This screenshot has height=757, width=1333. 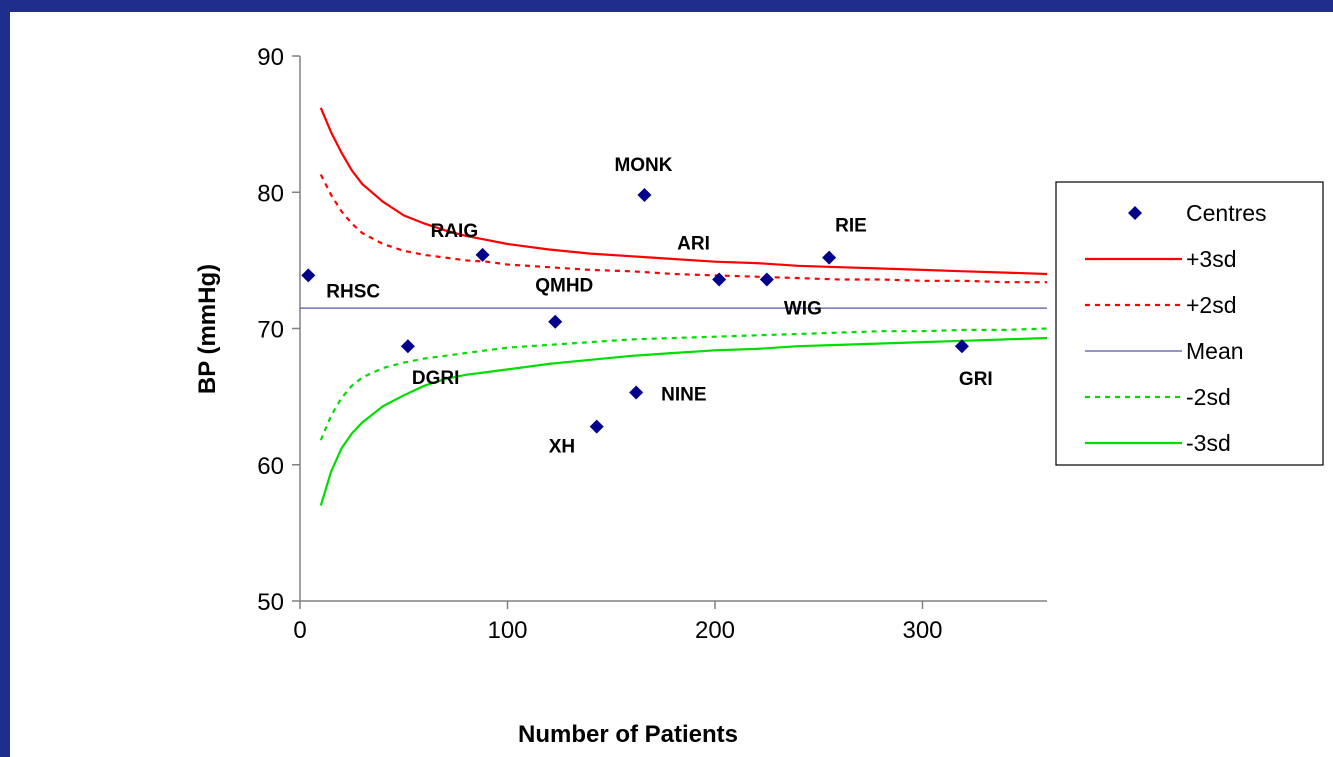 What do you see at coordinates (1211, 259) in the screenshot?
I see `legend-entry--3sd: +3sd` at bounding box center [1211, 259].